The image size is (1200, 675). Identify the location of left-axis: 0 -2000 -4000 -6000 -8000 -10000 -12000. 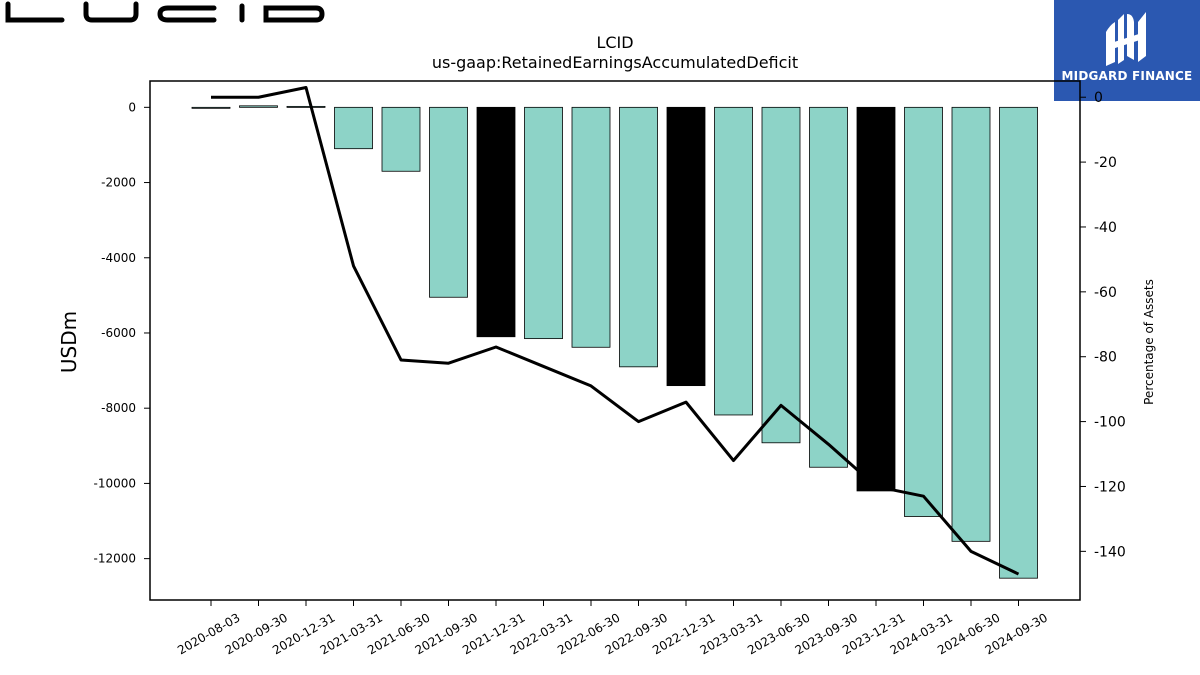
(121, 333).